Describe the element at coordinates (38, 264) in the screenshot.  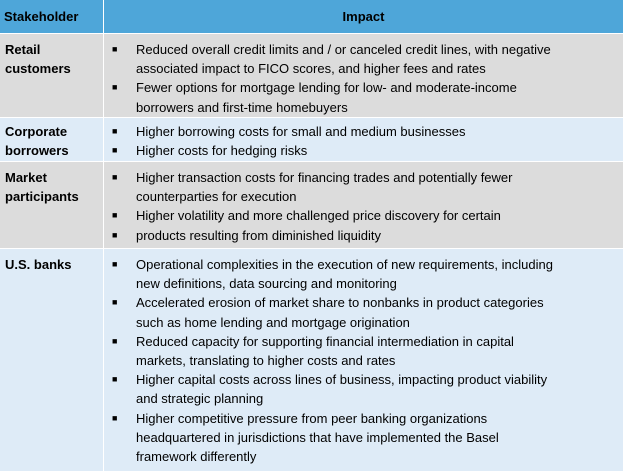
I see `stakeholder-line: U.S. banks` at that location.